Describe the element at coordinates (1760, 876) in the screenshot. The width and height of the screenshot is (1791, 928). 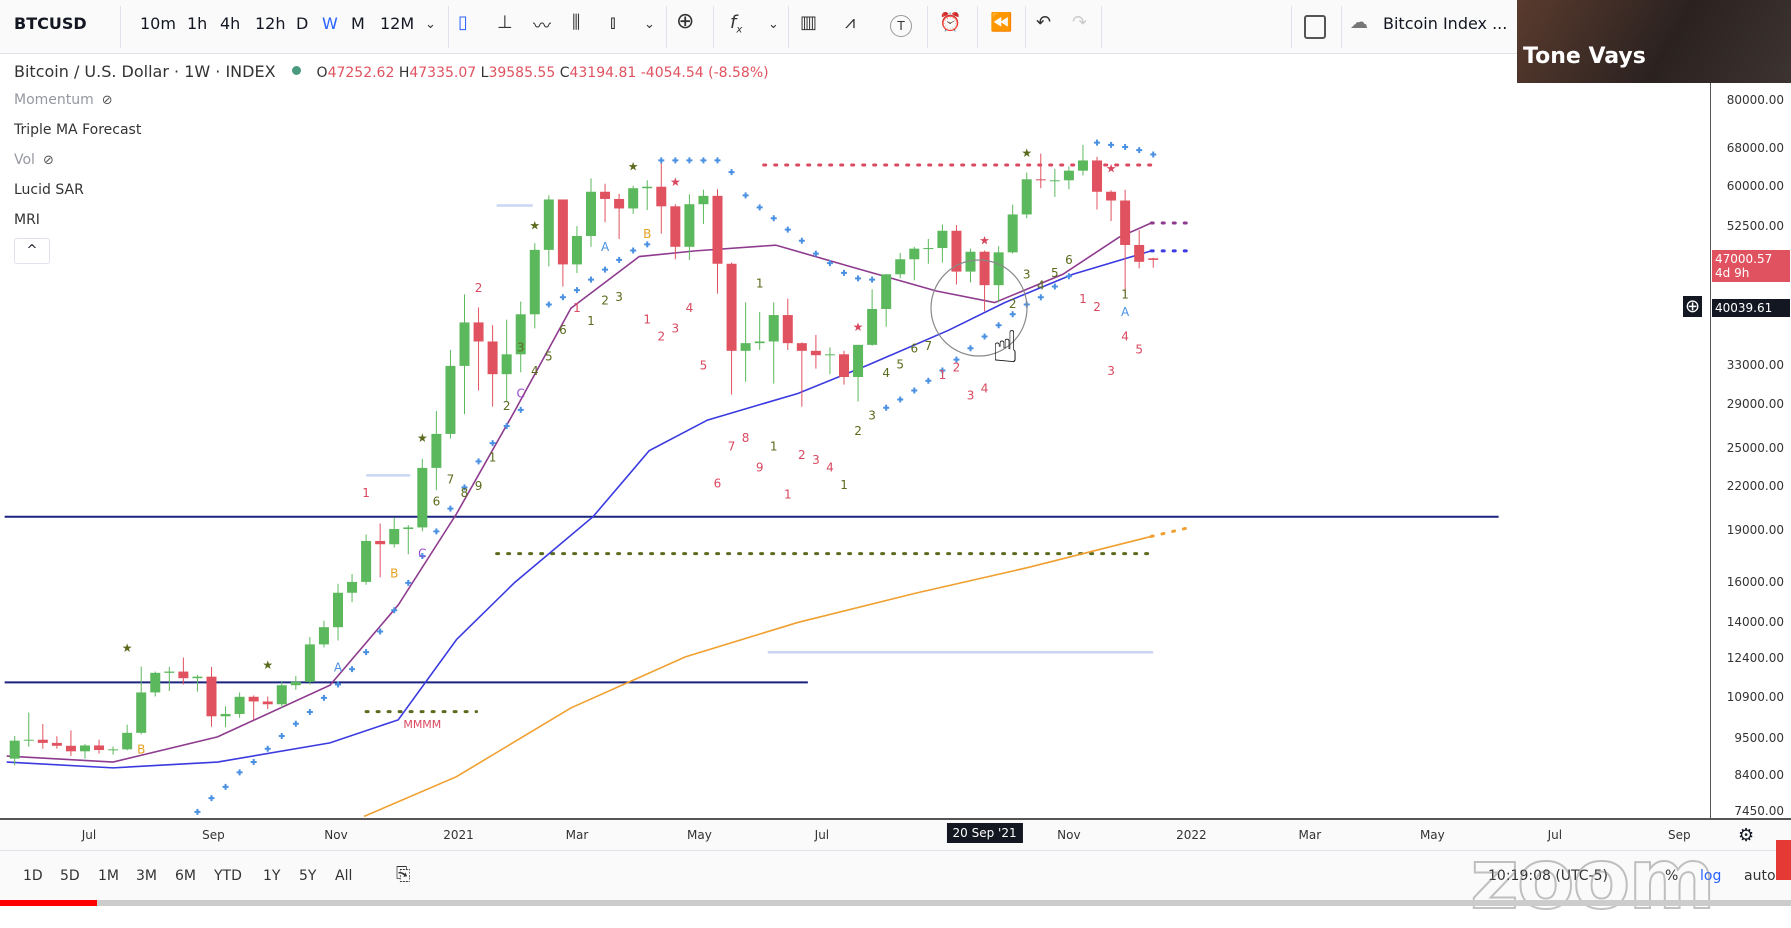
I see `auto-toggle: auto` at that location.